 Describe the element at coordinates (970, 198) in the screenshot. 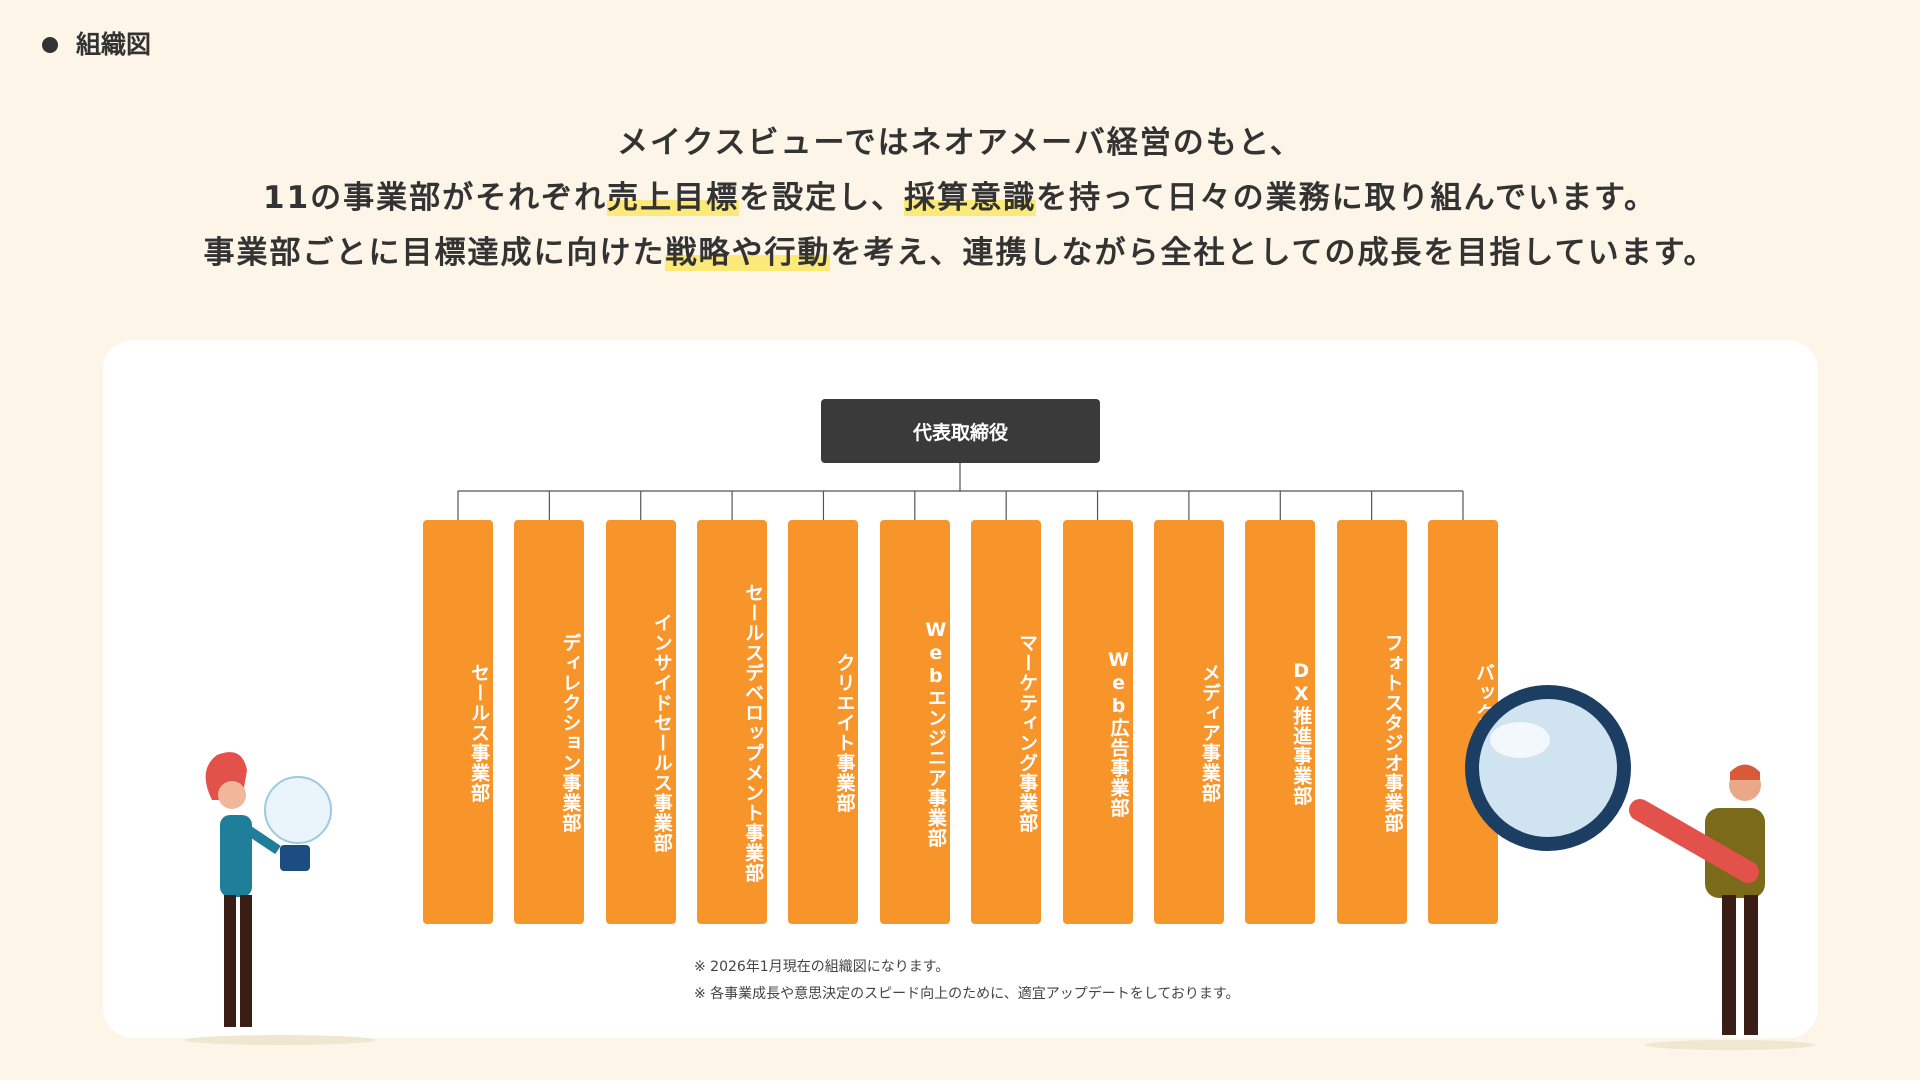

I see `highlight: 採算意識` at that location.